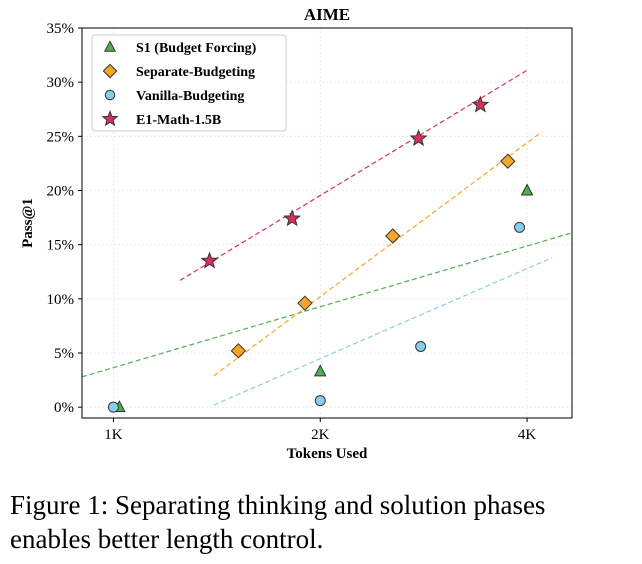 This screenshot has height=564, width=642. I want to click on y-tick-label: 5%, so click(64, 354).